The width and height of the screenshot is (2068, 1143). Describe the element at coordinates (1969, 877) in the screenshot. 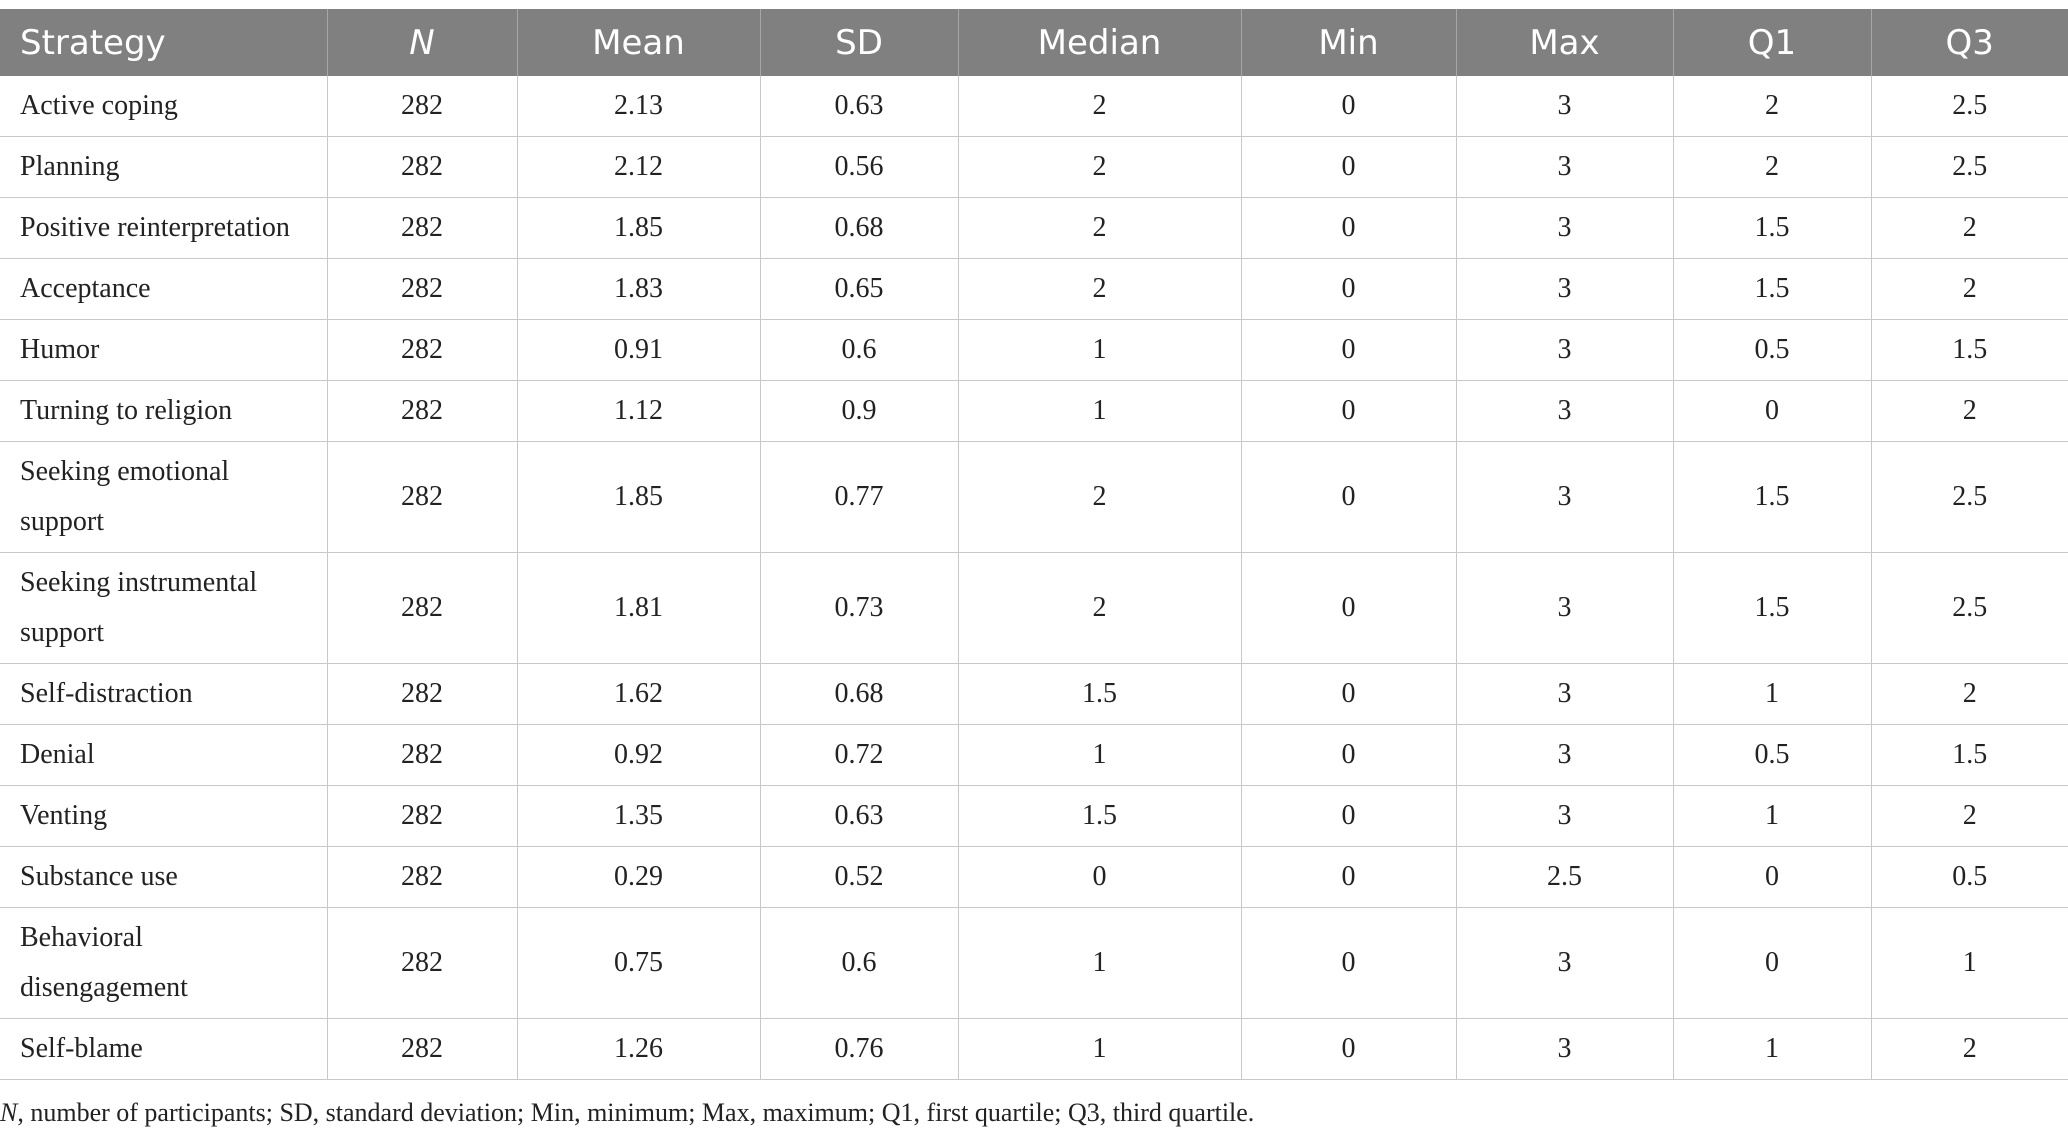

I see `cell-q3: 0.5` at that location.